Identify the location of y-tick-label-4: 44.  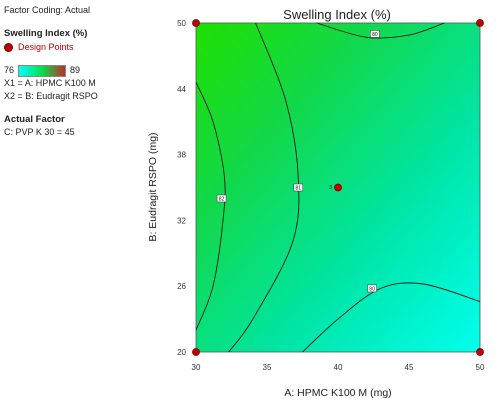
(181, 89).